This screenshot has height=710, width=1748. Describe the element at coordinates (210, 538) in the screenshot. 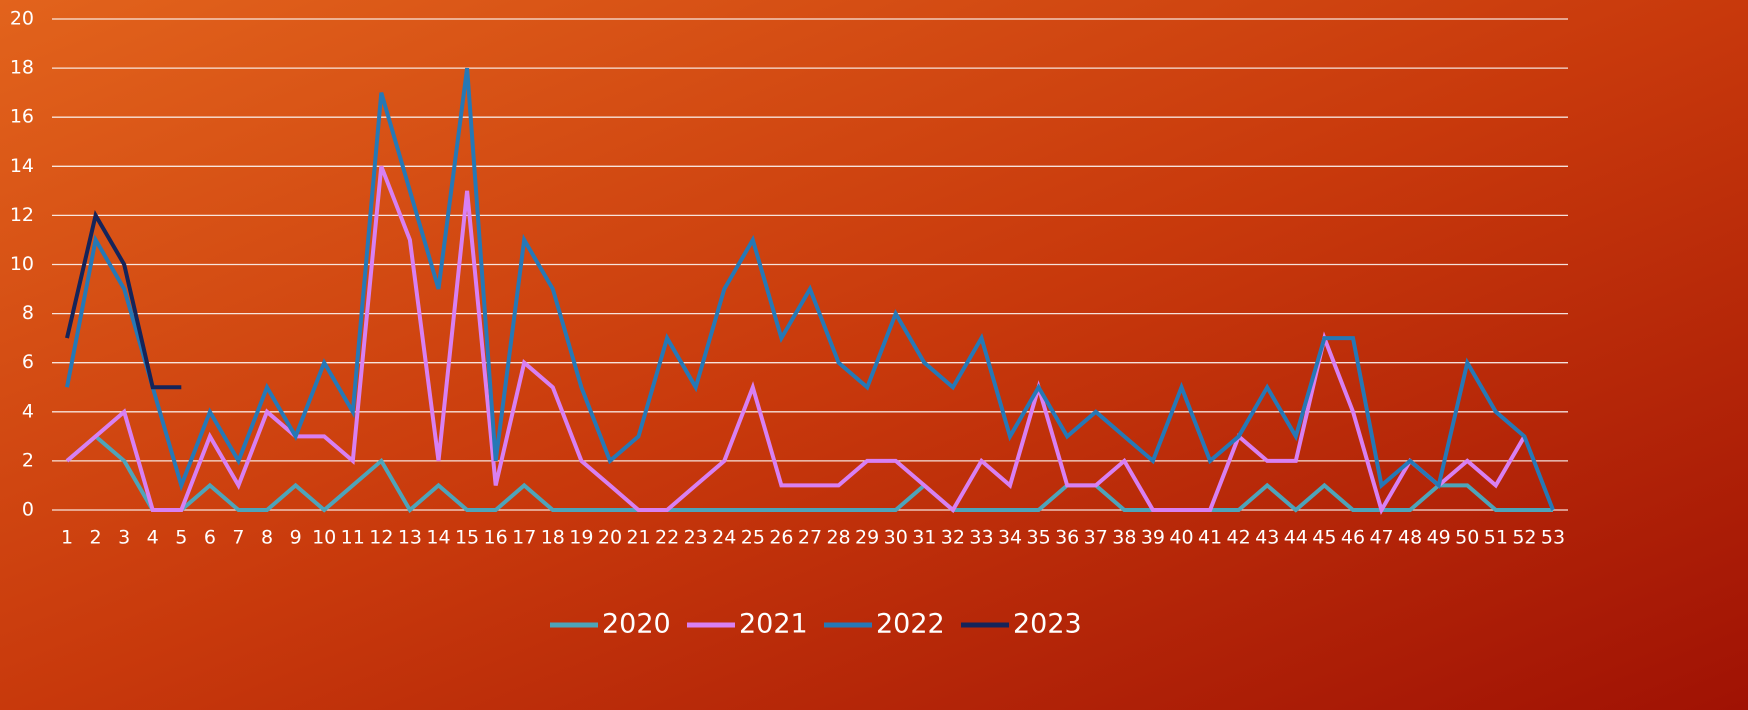

I see `x-tick-label: 6` at that location.